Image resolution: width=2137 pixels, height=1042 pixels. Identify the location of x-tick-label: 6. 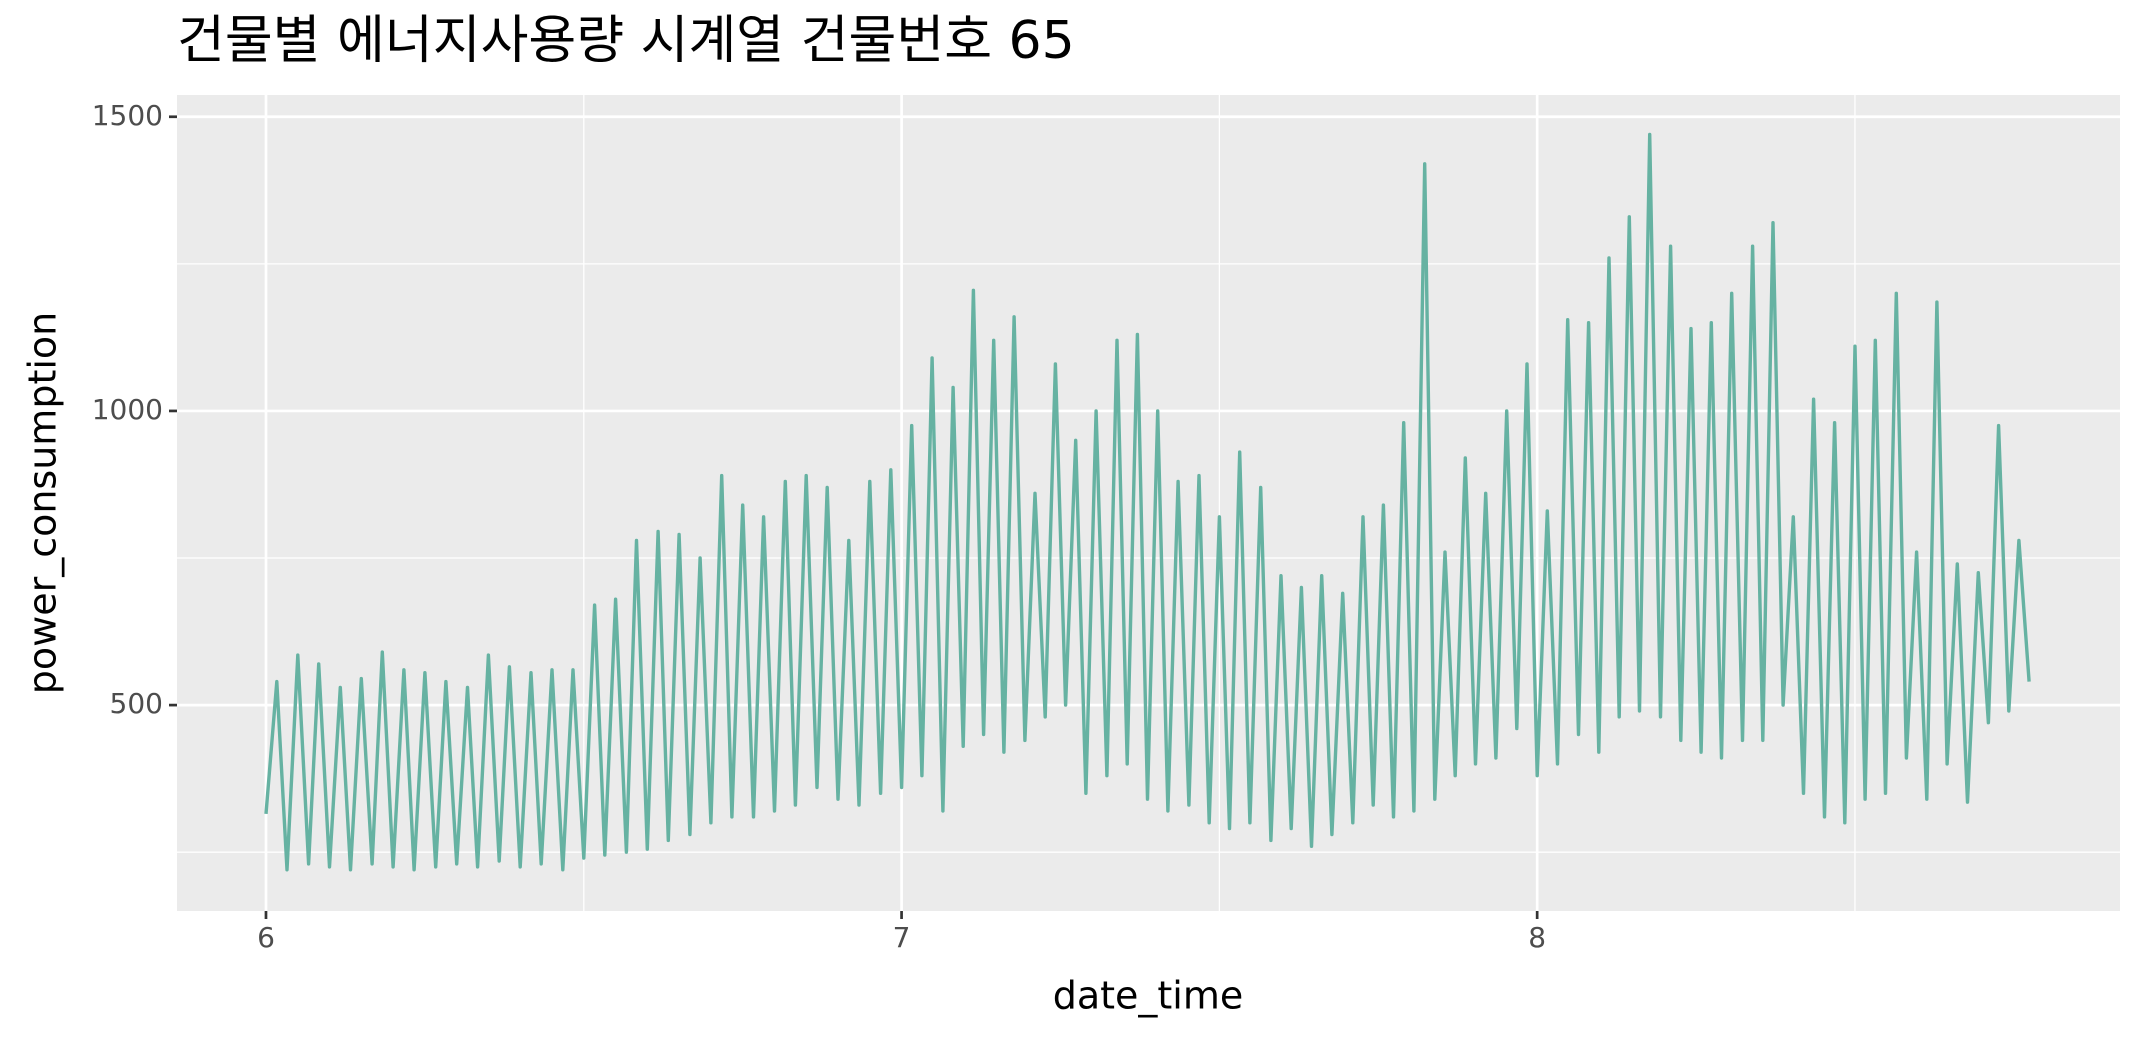
(266, 937).